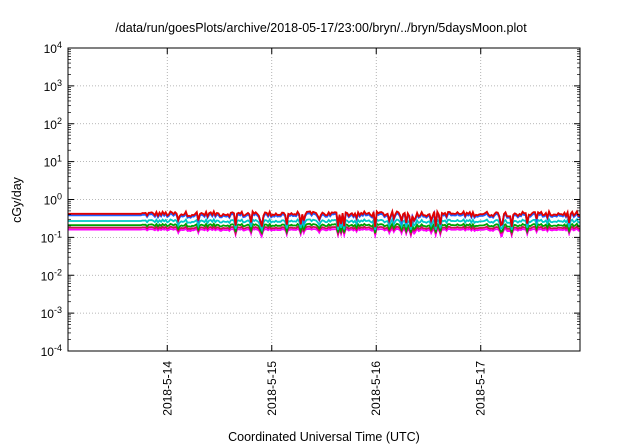 The height and width of the screenshot is (448, 640). Describe the element at coordinates (53, 200) in the screenshot. I see `y-tick-label: 10⁰` at that location.